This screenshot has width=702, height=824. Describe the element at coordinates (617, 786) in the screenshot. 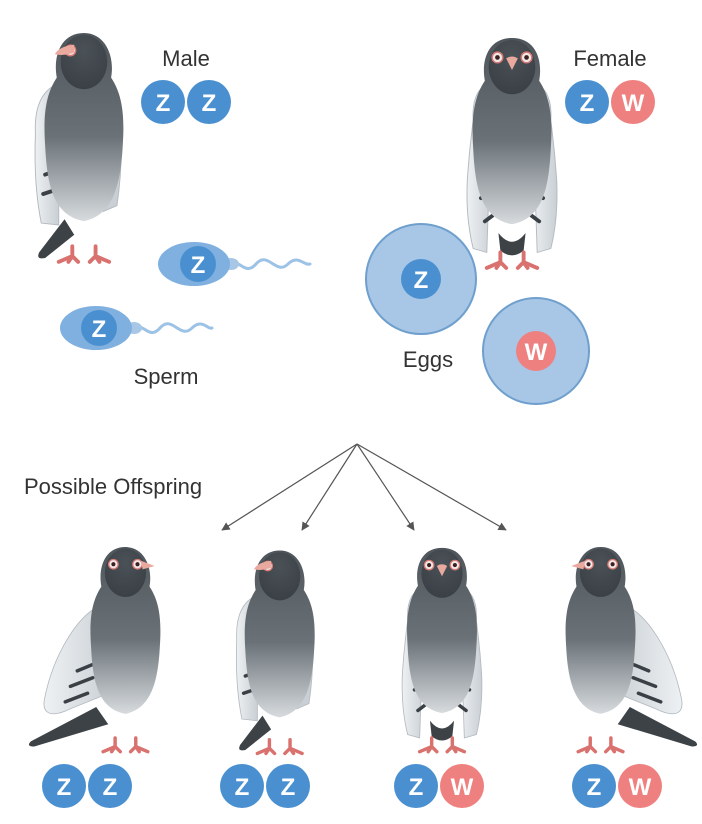

I see `offspring-4-chromosomes: Z W` at that location.